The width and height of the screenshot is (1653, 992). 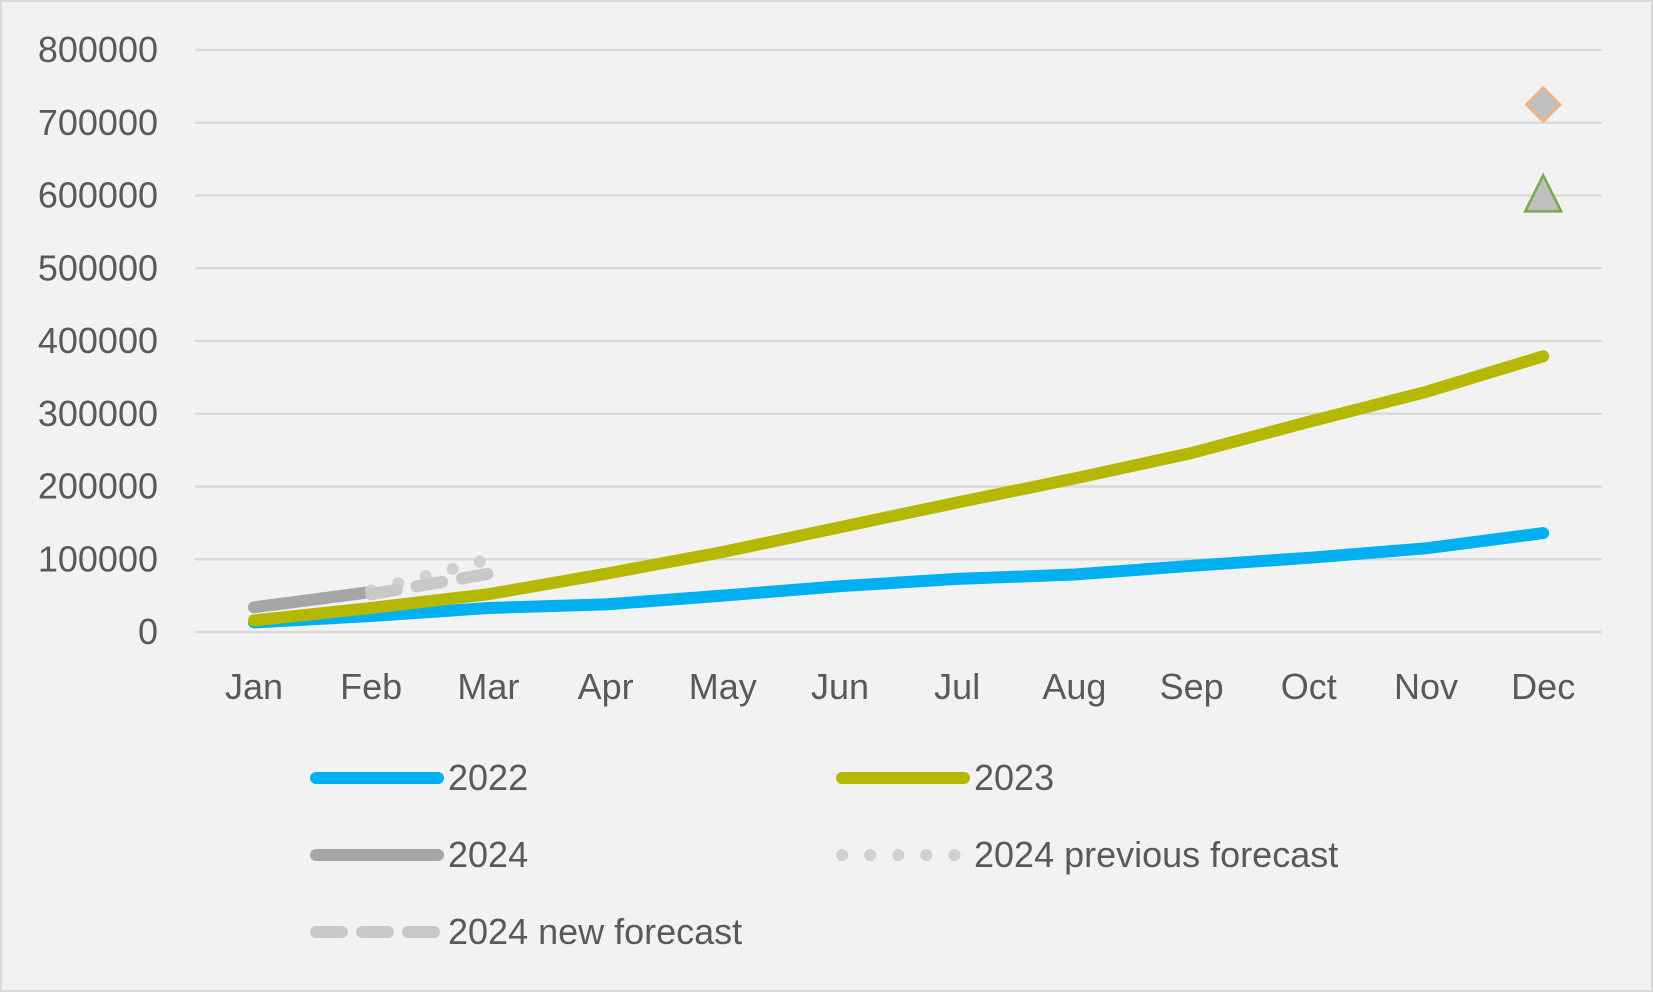 I want to click on x-tick-label: Jun, so click(x=840, y=686).